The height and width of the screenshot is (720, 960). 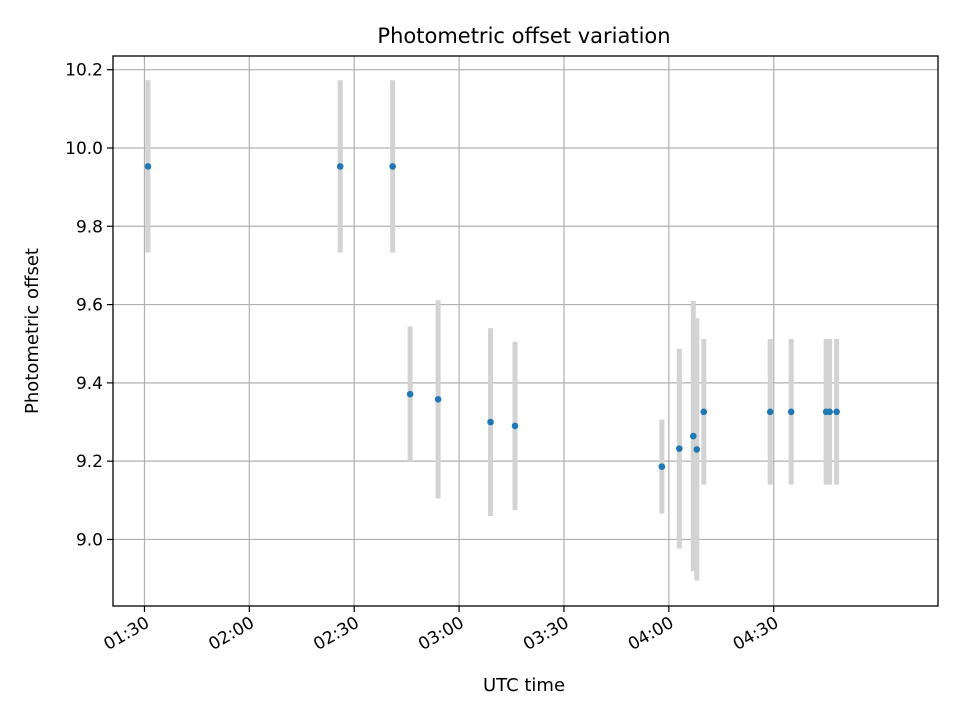 I want to click on y-tick-label: 9.6, so click(x=89, y=306).